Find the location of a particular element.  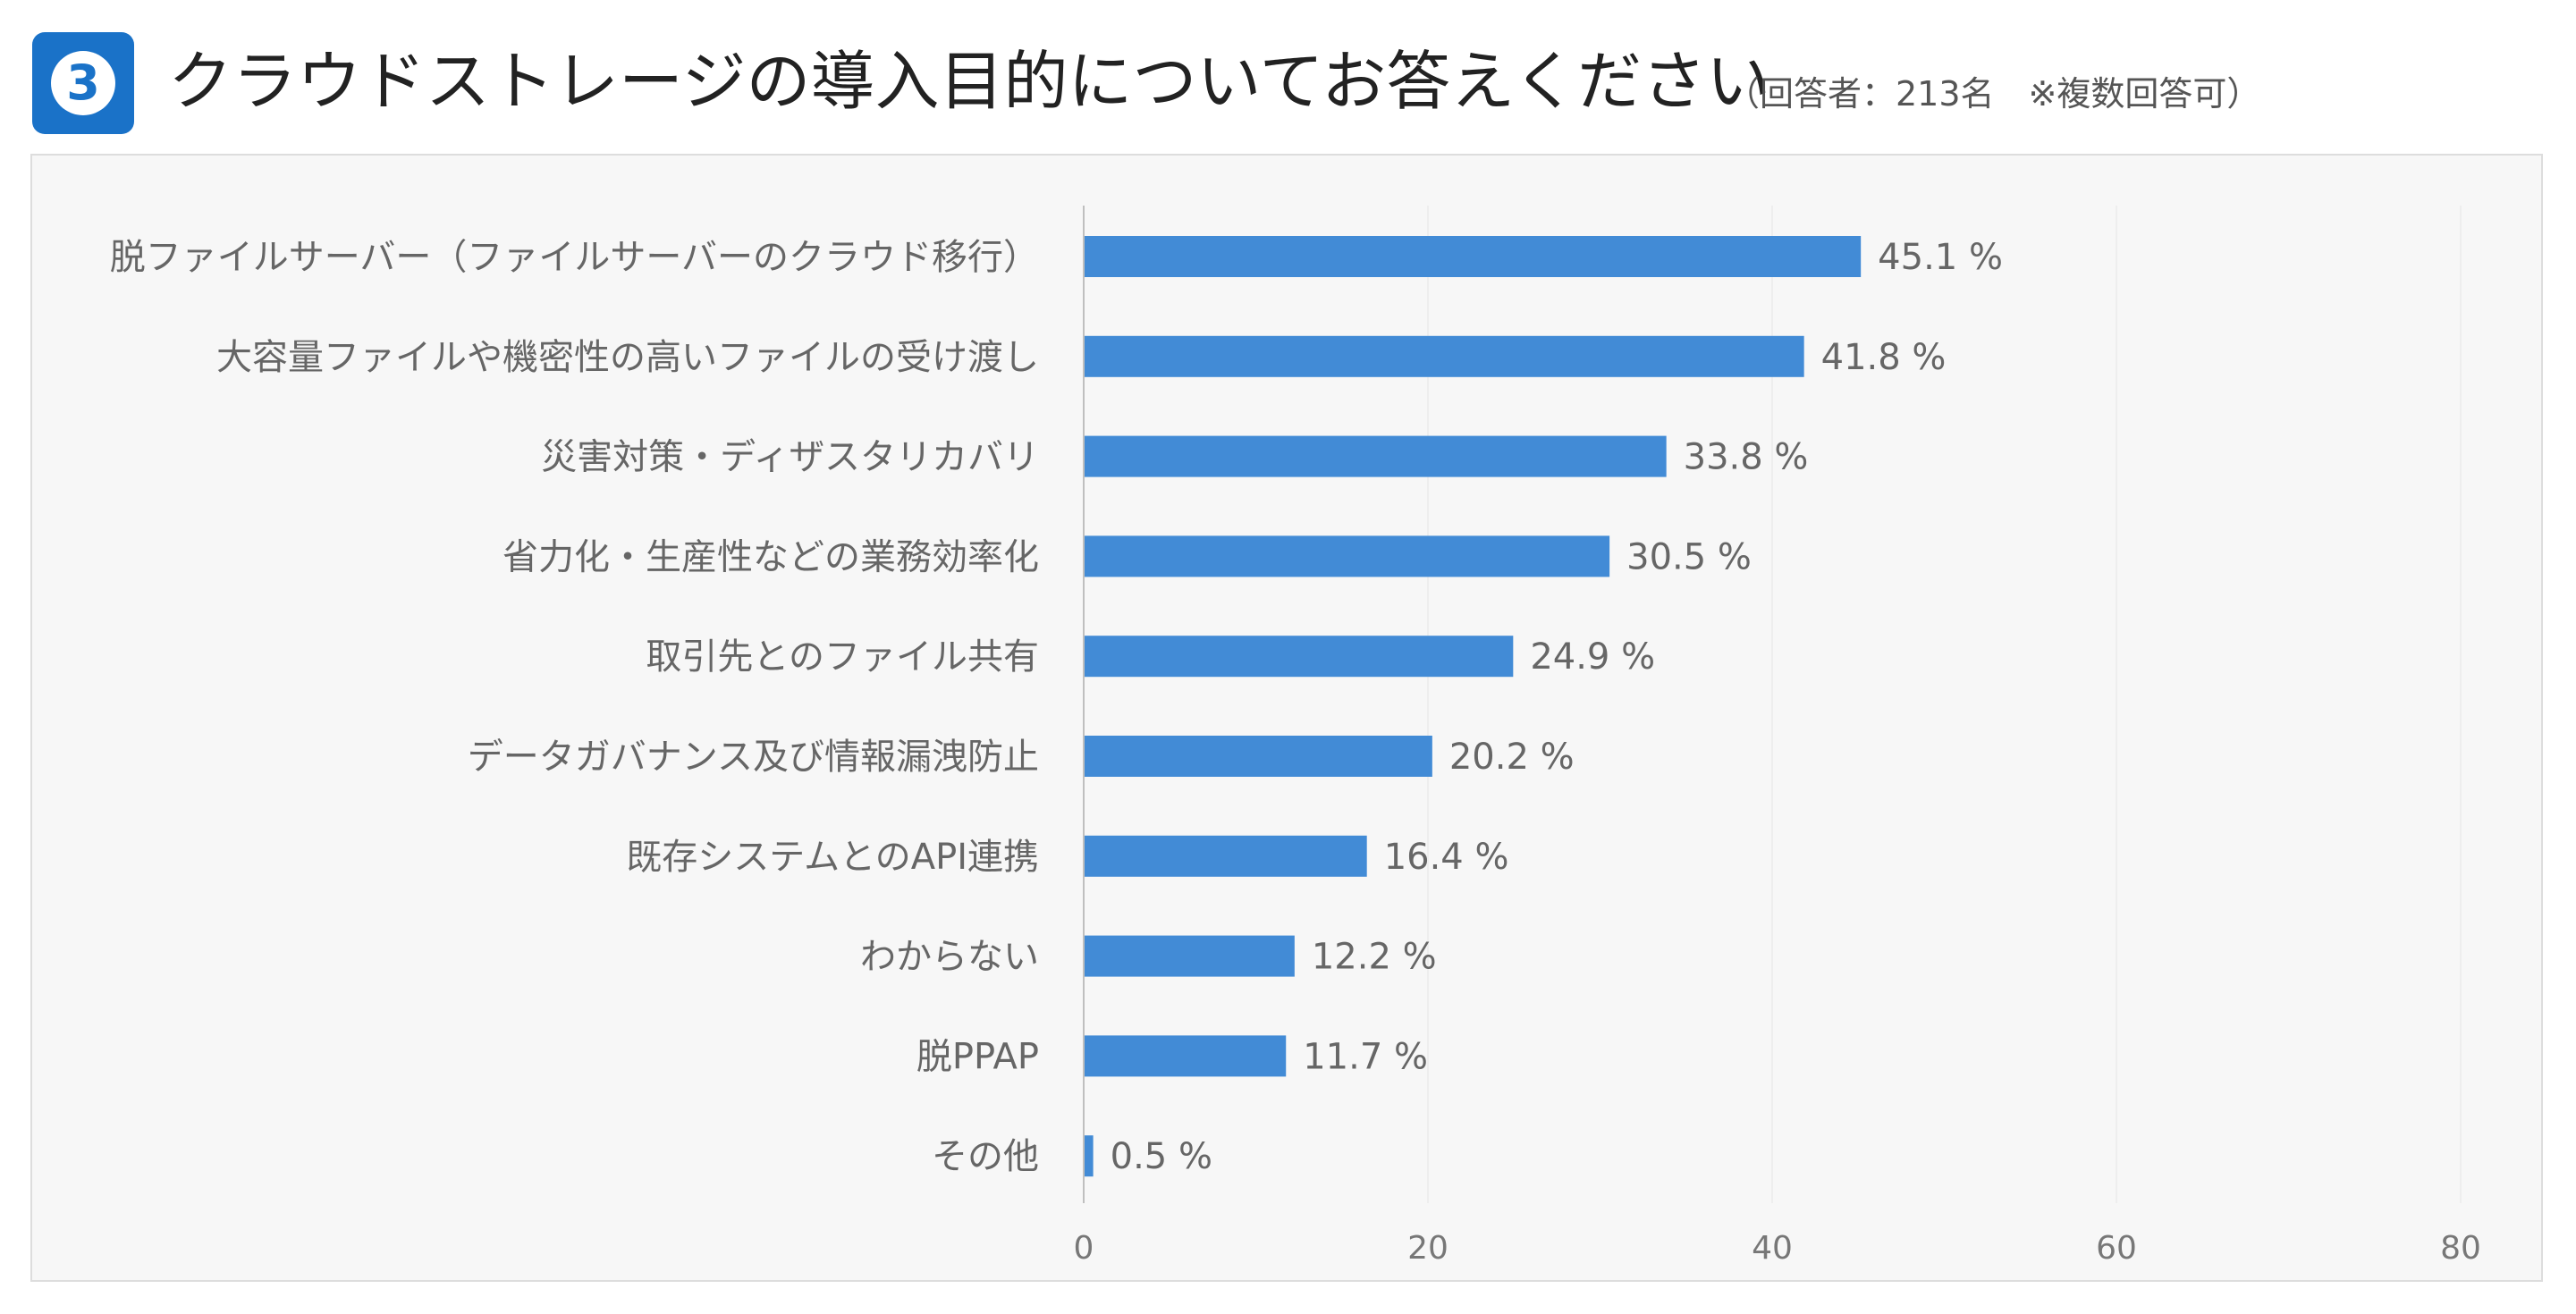

value-label: 33.8 % is located at coordinates (1746, 457).